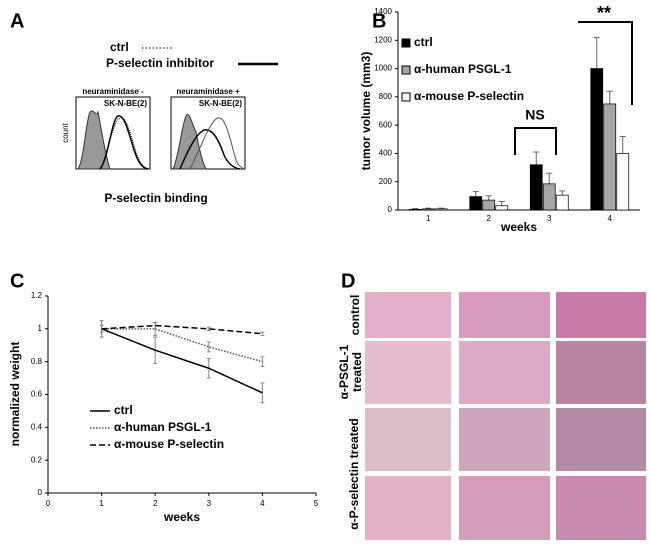 The image size is (650, 548). I want to click on row-label: treated, so click(357, 372).